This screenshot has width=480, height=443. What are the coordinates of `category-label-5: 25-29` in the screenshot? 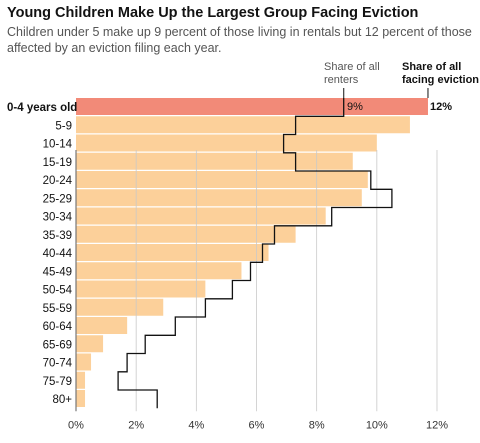 It's located at (57, 199).